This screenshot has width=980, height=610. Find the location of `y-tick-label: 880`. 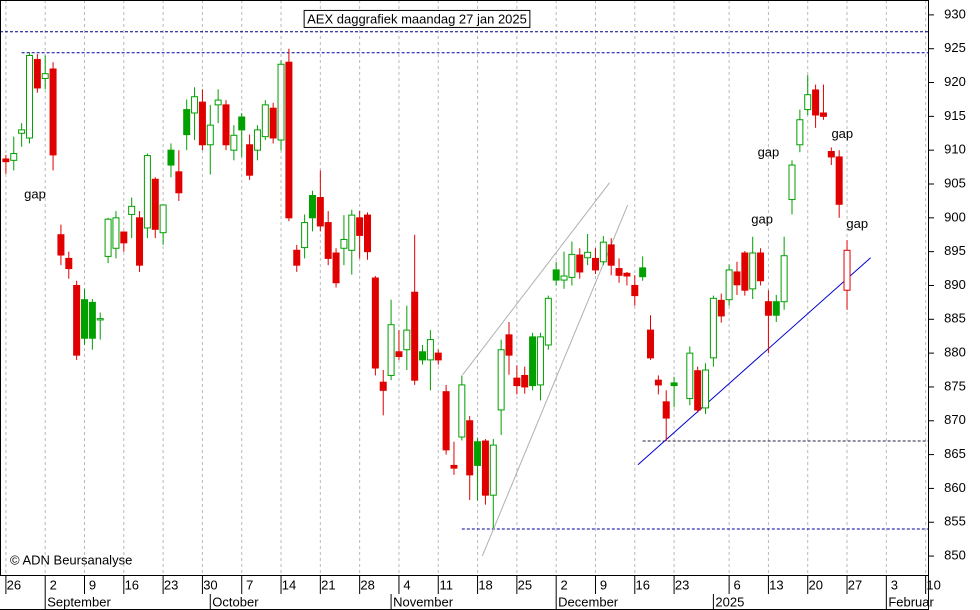

y-tick-label: 880 is located at coordinates (955, 352).